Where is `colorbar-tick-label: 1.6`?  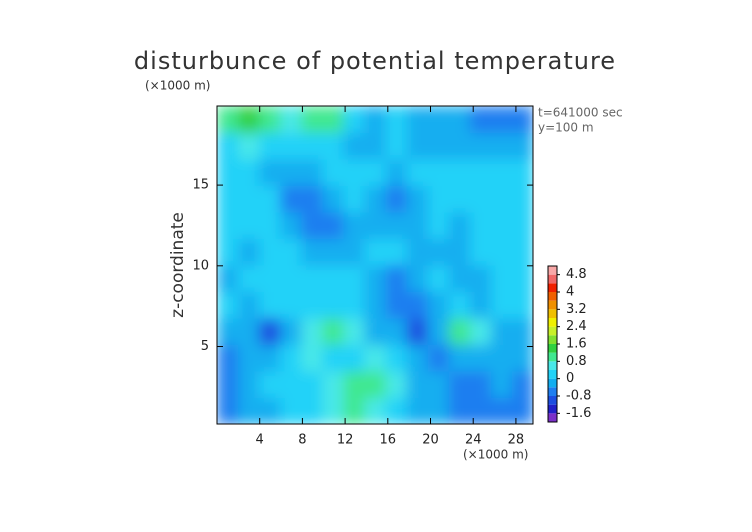
colorbar-tick-label: 1.6 is located at coordinates (576, 344).